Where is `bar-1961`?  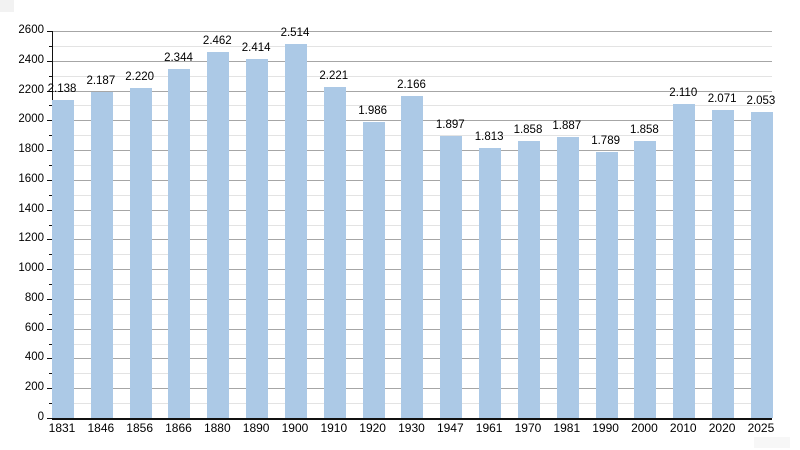 bar-1961 is located at coordinates (490, 283).